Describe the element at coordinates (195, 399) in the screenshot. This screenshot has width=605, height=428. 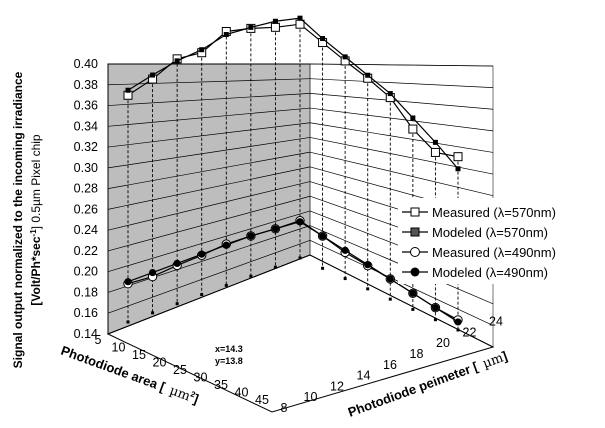
I see `area-axis-title-suffix: ]` at that location.